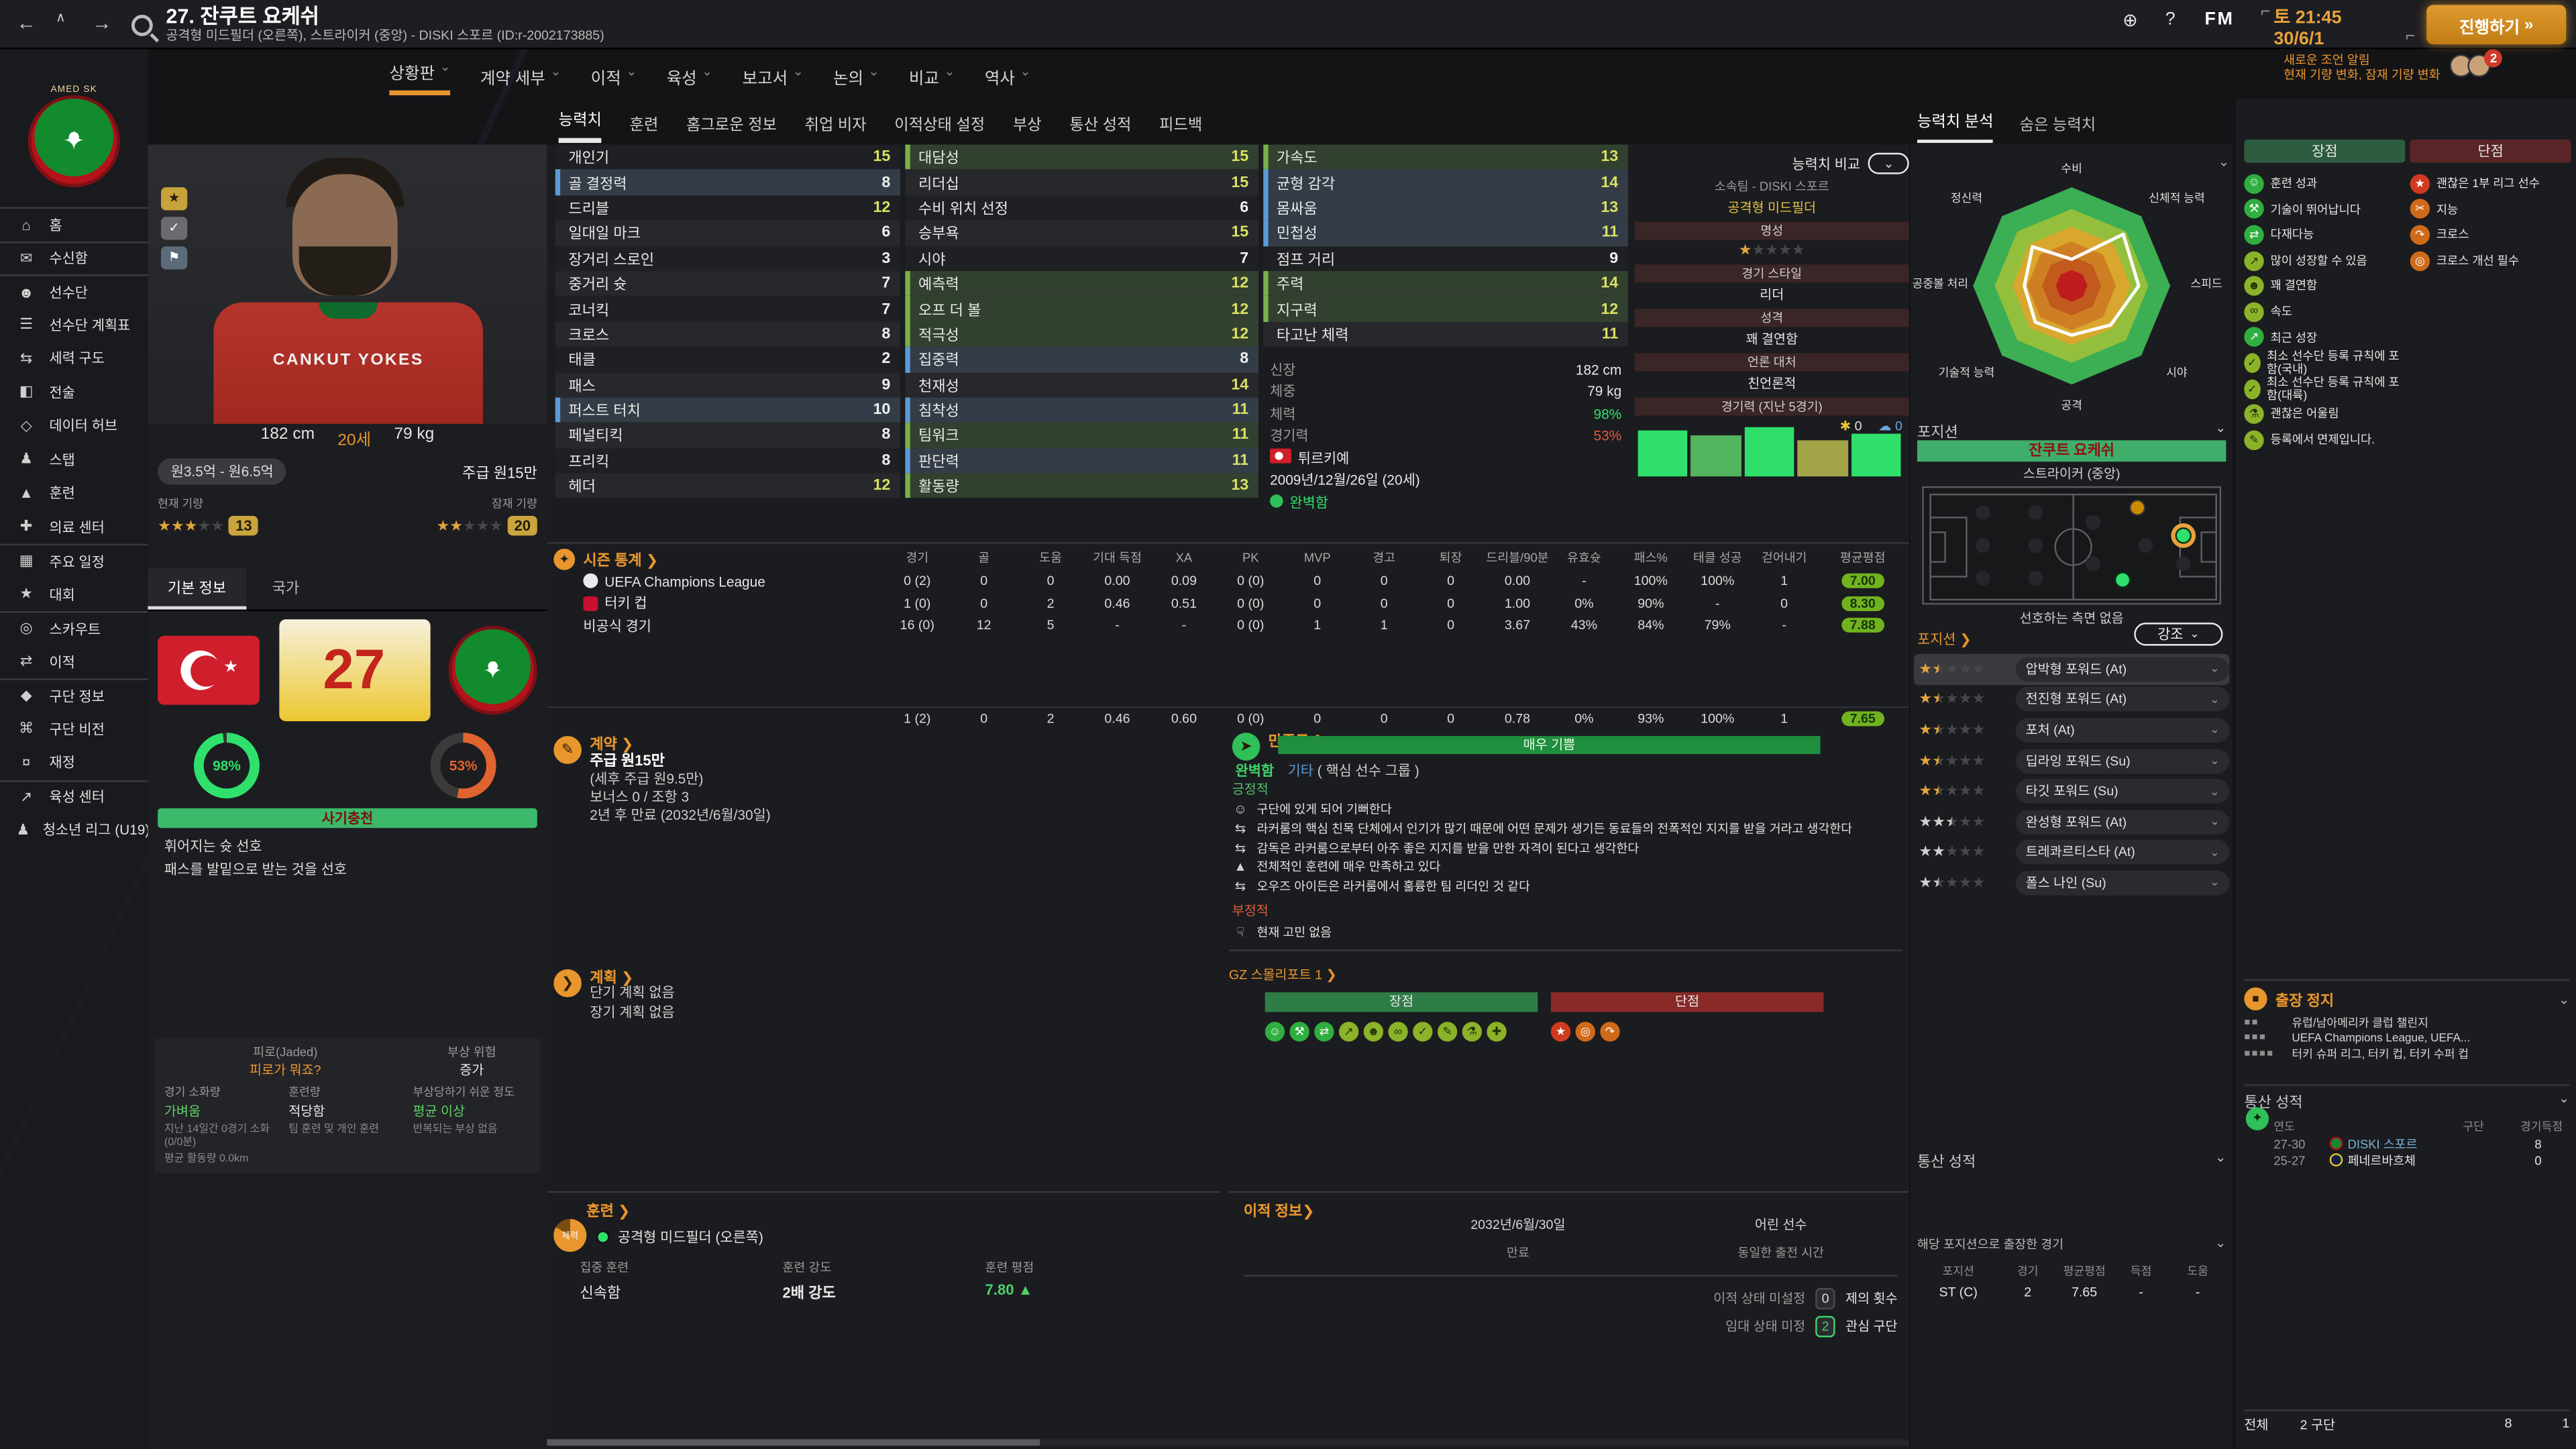 This screenshot has width=2576, height=1449. Describe the element at coordinates (1324, 1032) in the screenshot. I see `pro-icon: ⇄` at that location.